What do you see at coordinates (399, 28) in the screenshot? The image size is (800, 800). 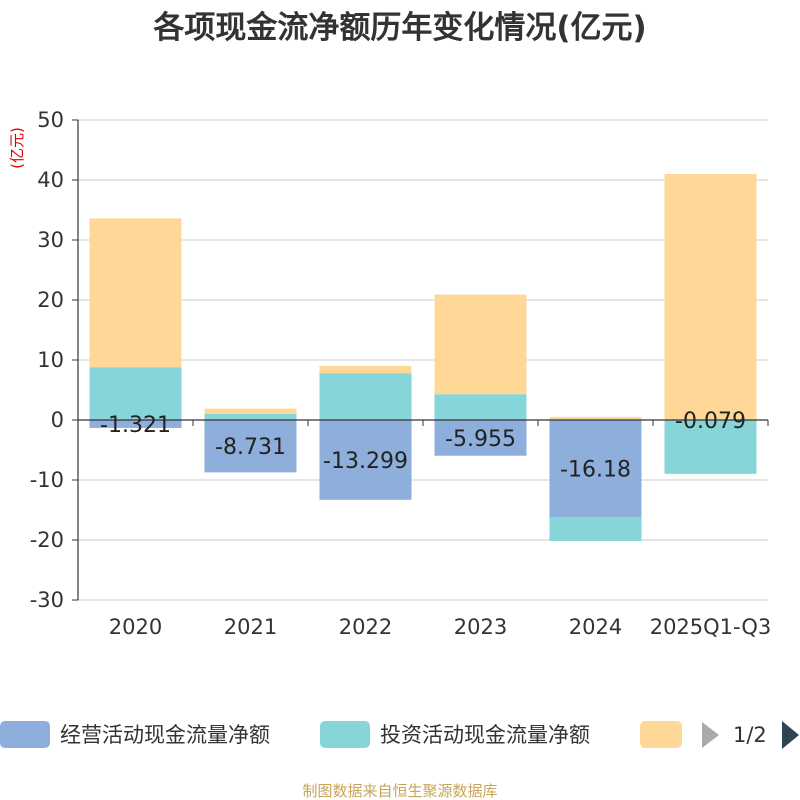 I see `chart-title: 各项现金流净额历年变化情况(亿元)` at bounding box center [399, 28].